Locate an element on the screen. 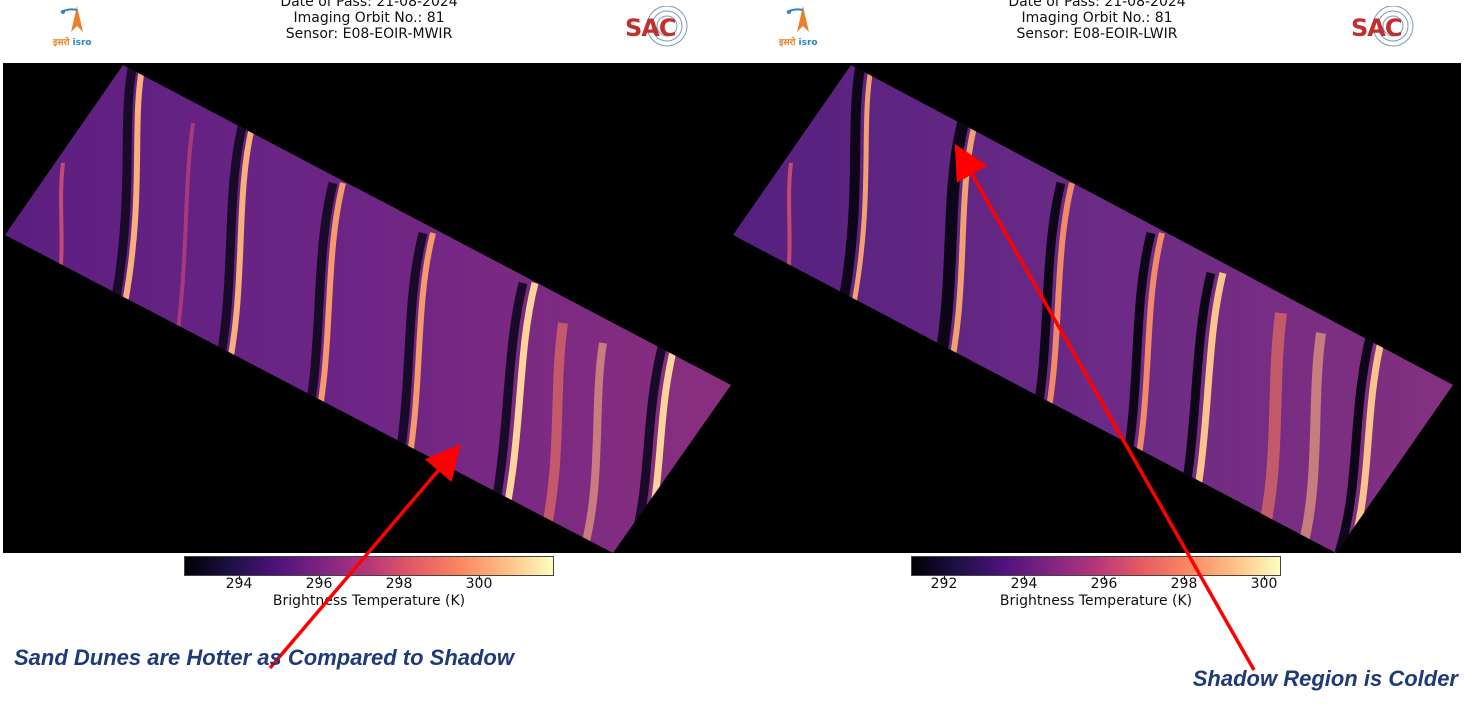 This screenshot has height=714, width=1474. colorbar-ticks: 292 294 296 298 300 is located at coordinates (1096, 584).